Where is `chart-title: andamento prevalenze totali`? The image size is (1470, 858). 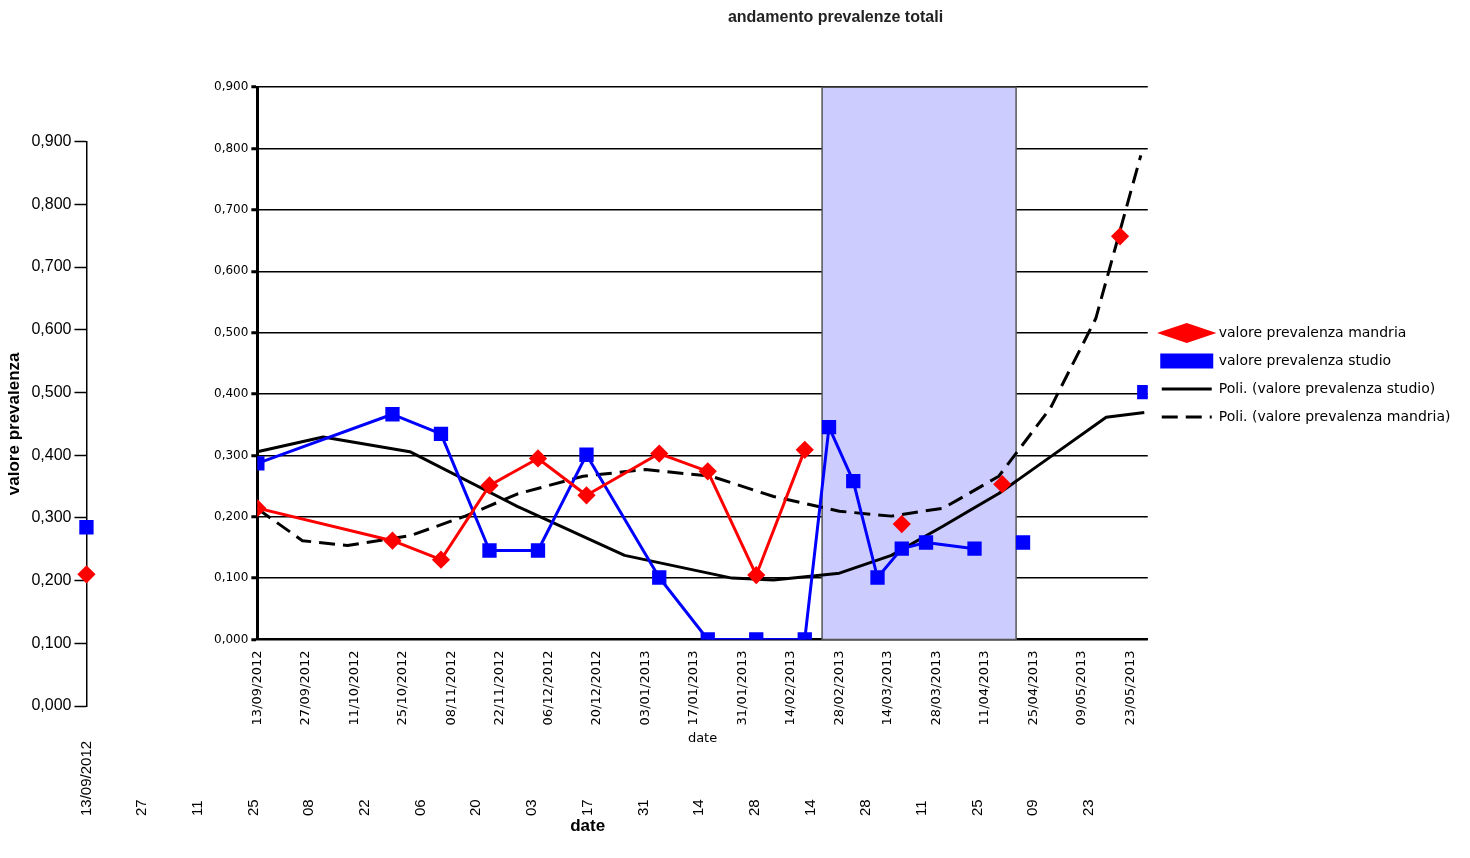 chart-title: andamento prevalenze totali is located at coordinates (835, 17).